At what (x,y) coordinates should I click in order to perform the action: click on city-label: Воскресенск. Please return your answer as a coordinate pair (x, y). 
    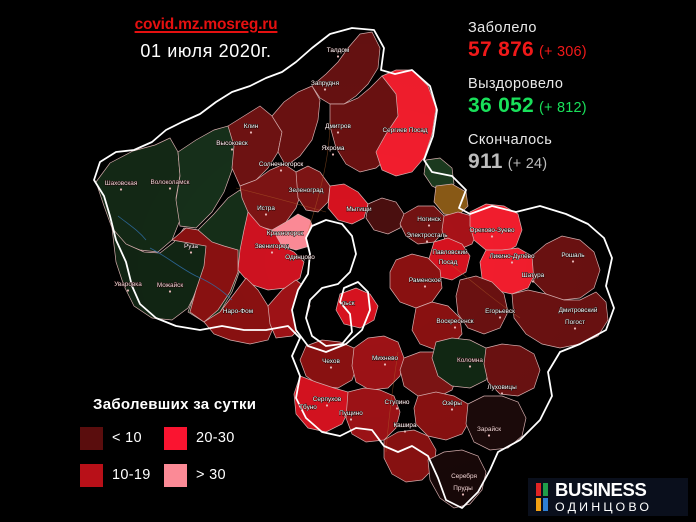
    Looking at the image, I should click on (454, 321).